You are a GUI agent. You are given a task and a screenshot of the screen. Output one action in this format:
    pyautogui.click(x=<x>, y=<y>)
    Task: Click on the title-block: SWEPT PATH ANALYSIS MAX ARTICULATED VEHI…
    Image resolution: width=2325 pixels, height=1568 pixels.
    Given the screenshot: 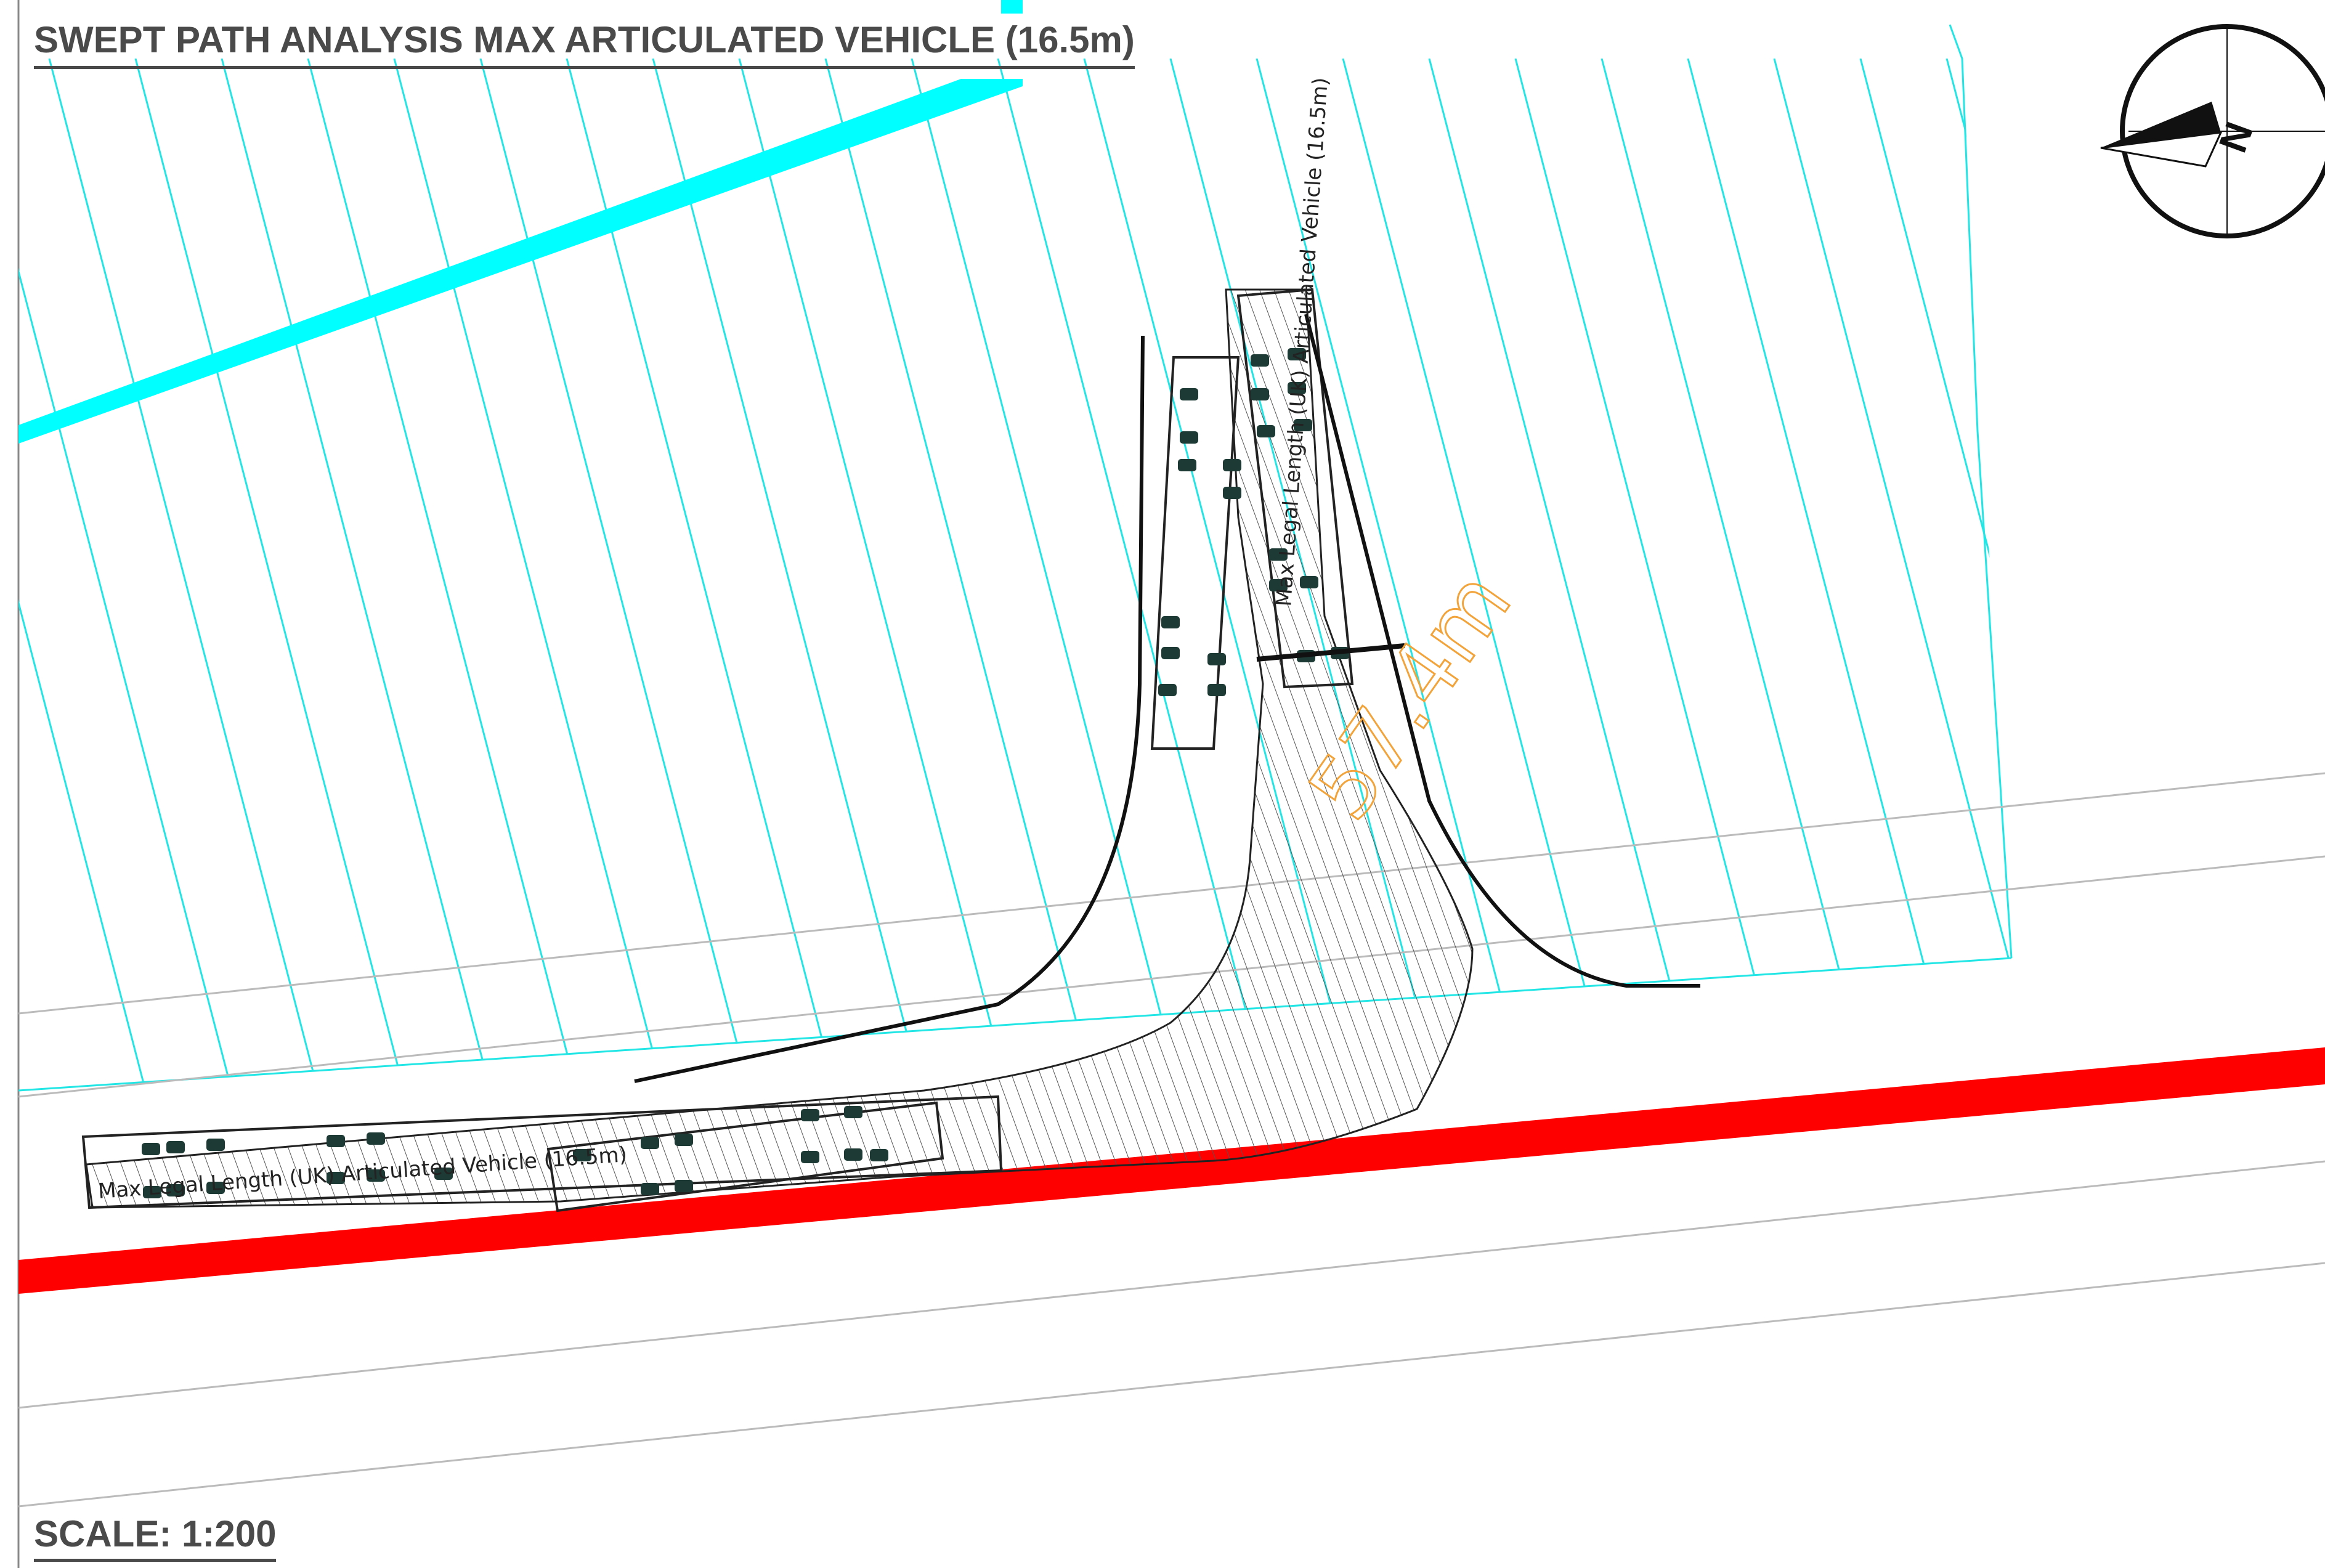 What is the action you would take?
    pyautogui.click(x=585, y=44)
    